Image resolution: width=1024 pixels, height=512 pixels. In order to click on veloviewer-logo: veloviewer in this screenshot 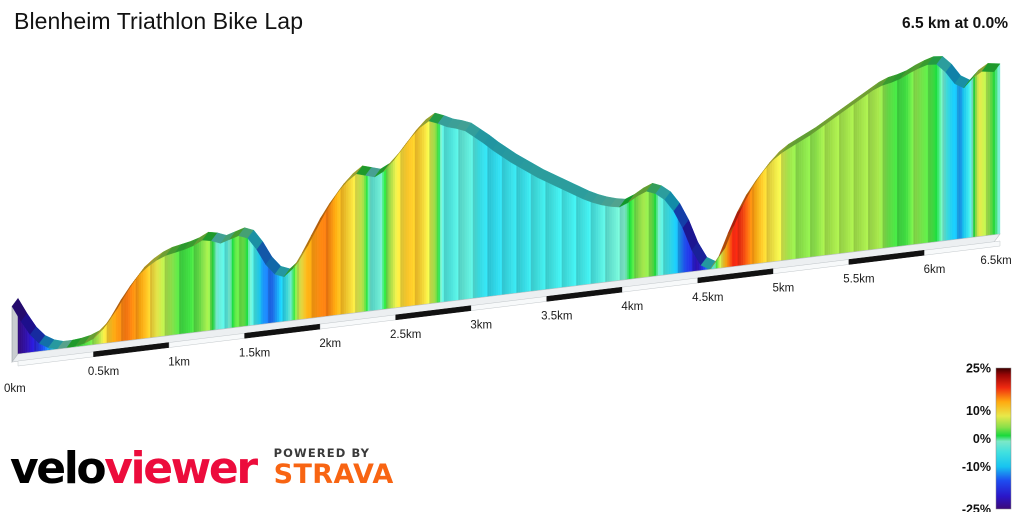, I will do `click(134, 468)`.